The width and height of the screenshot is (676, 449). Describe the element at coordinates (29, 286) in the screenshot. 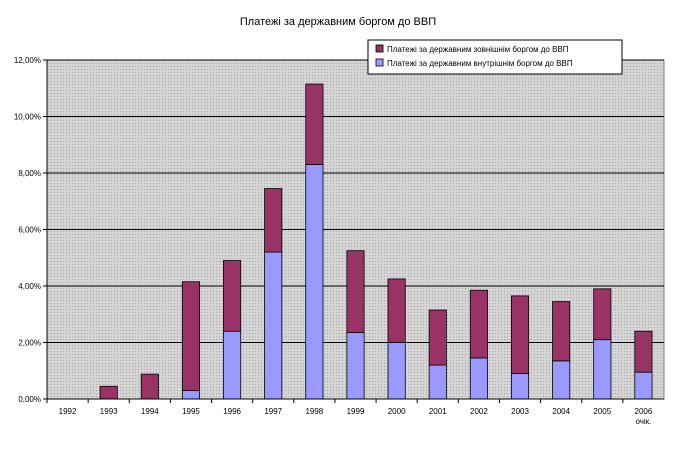

I see `y-tick-label: 4,00%` at that location.